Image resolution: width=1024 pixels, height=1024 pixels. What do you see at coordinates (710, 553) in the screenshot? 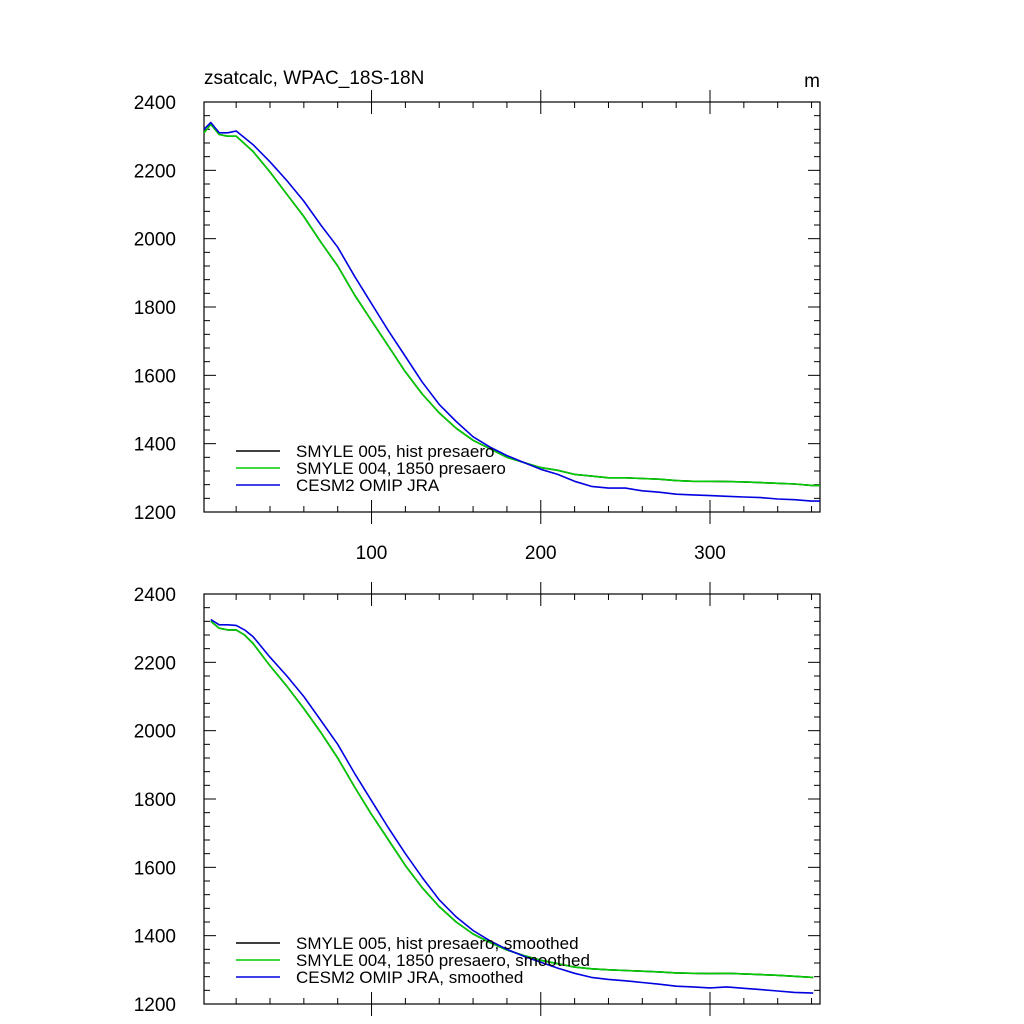
I see `x-tick-label: 300` at bounding box center [710, 553].